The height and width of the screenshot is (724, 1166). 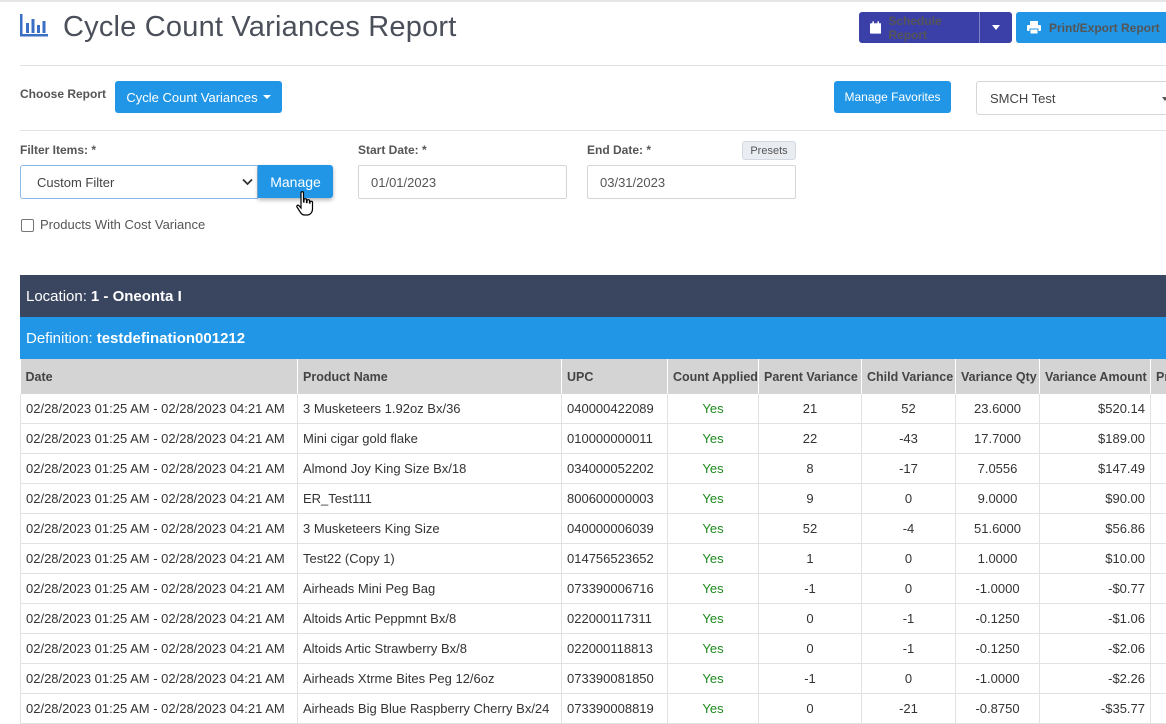 I want to click on caret-down-icon, so click(x=1164, y=99).